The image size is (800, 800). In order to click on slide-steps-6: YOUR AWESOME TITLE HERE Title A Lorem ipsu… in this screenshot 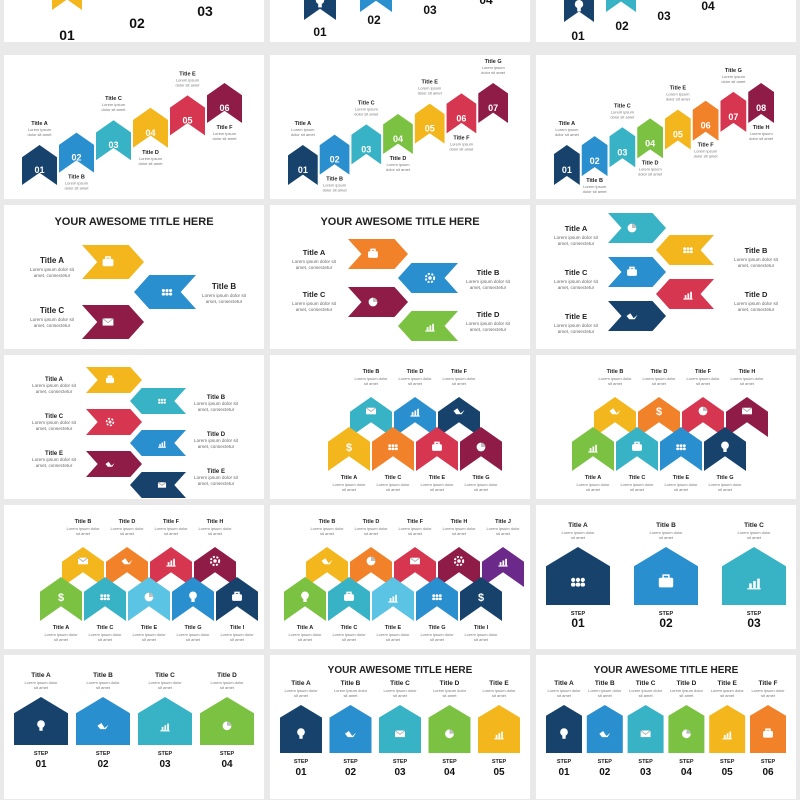, I will do `click(666, 727)`.